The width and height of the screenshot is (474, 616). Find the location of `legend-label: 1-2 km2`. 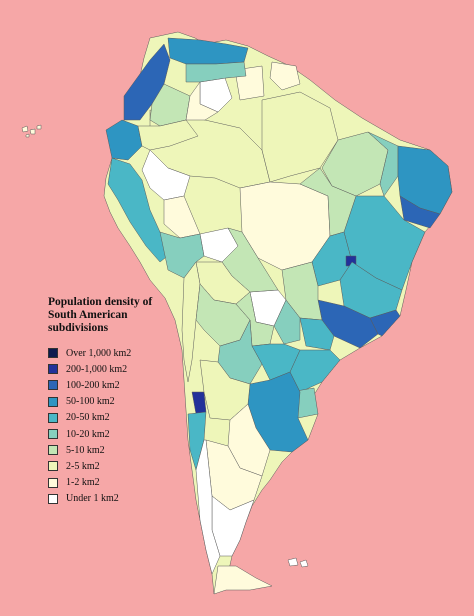

legend-label: 1-2 km2 is located at coordinates (83, 483).